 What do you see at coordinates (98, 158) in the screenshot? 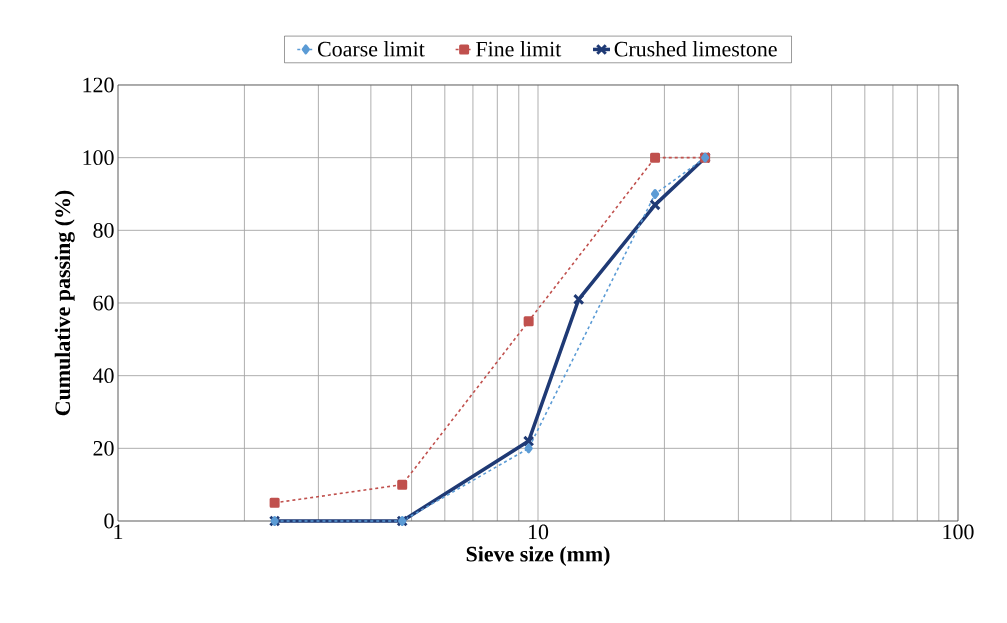
I see `y-tick-label: 100` at bounding box center [98, 158].